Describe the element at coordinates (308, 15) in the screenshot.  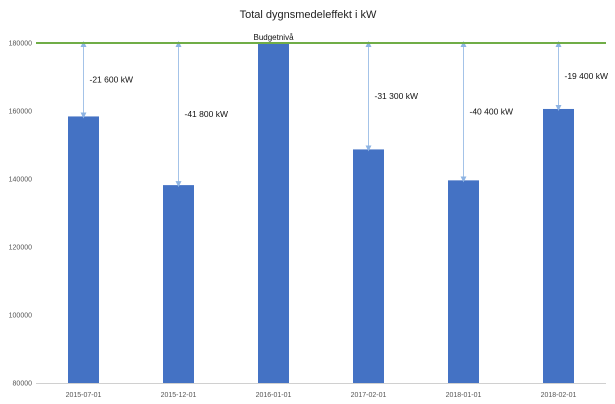
I see `chart-title: Total dygnsmedeleffekt i kW` at that location.